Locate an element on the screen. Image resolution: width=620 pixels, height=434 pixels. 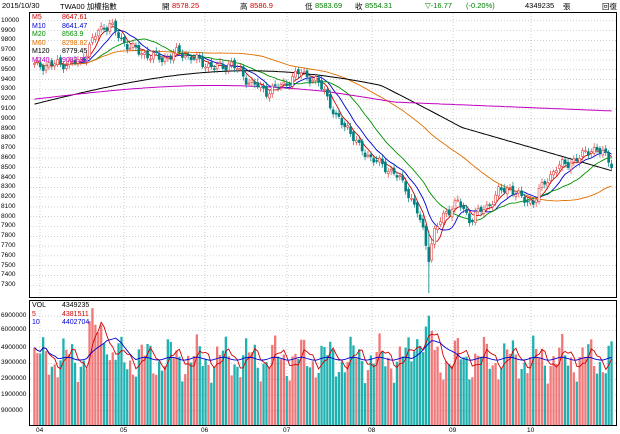
price-tick-label: 9800 is located at coordinates (8, 40).